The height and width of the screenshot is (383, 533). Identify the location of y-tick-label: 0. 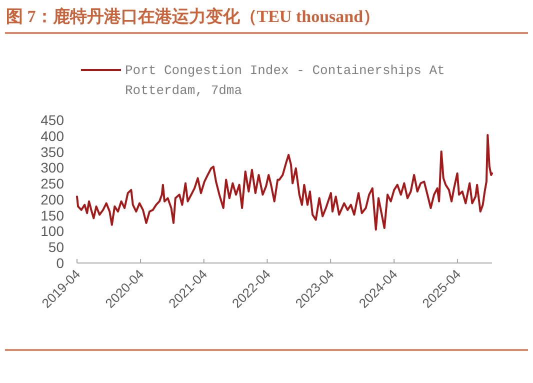
(60, 263).